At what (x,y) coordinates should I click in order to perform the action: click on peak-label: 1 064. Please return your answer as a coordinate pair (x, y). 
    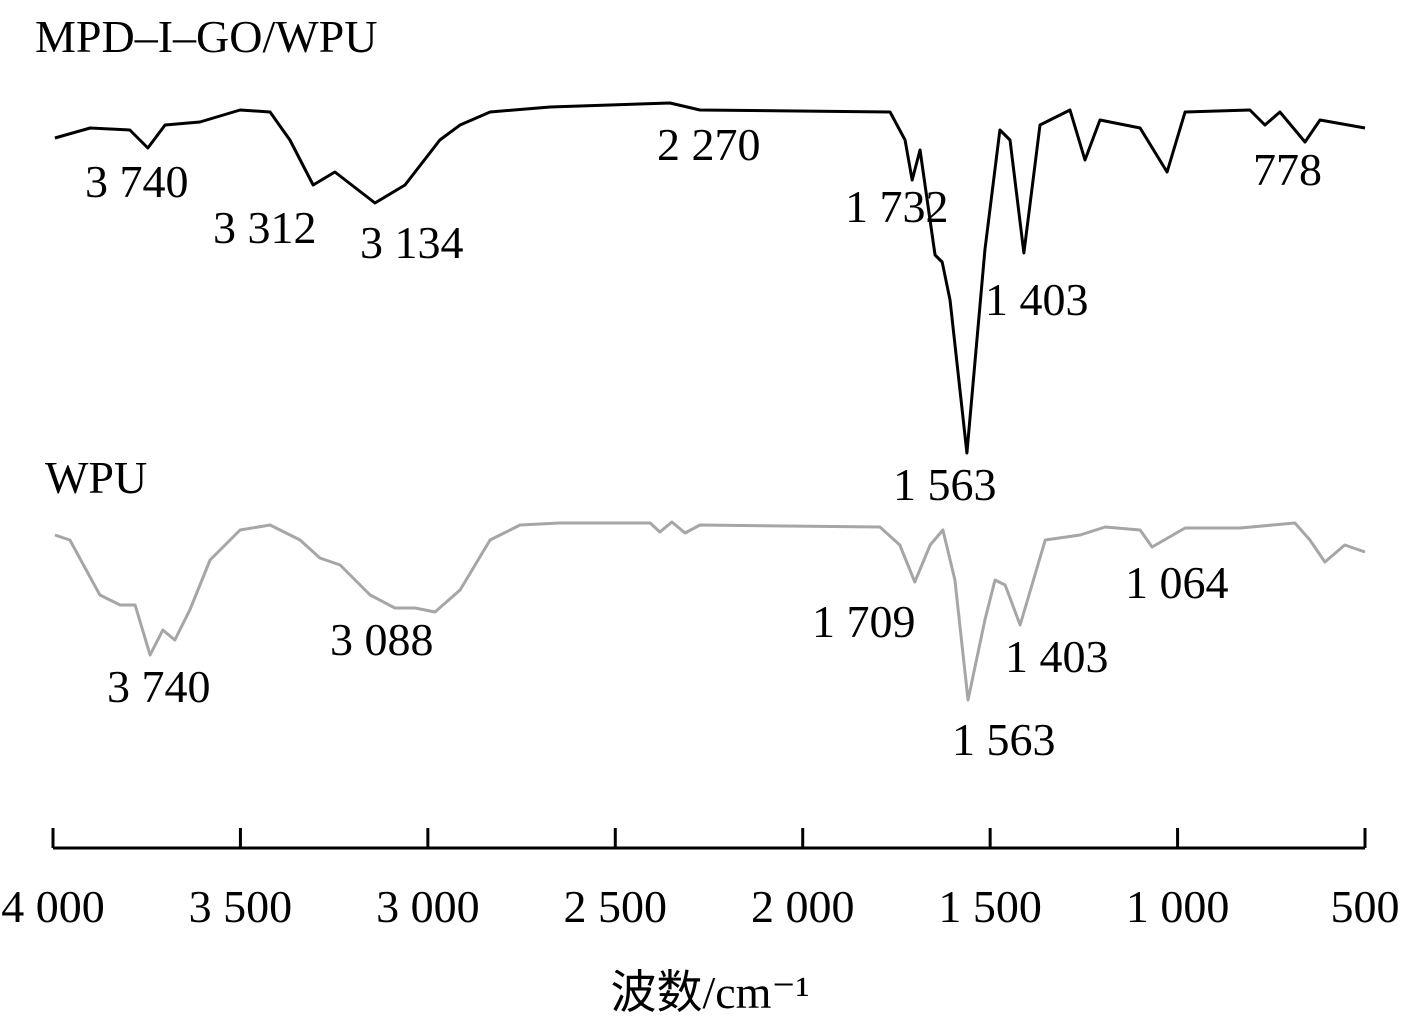
    Looking at the image, I should click on (1177, 582).